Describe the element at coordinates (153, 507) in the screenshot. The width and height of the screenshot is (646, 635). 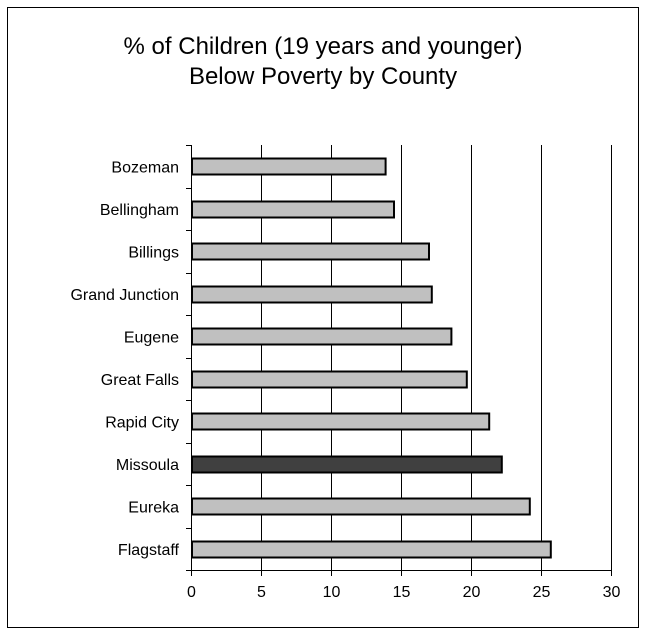
I see `category-label-eureka: Eureka` at that location.